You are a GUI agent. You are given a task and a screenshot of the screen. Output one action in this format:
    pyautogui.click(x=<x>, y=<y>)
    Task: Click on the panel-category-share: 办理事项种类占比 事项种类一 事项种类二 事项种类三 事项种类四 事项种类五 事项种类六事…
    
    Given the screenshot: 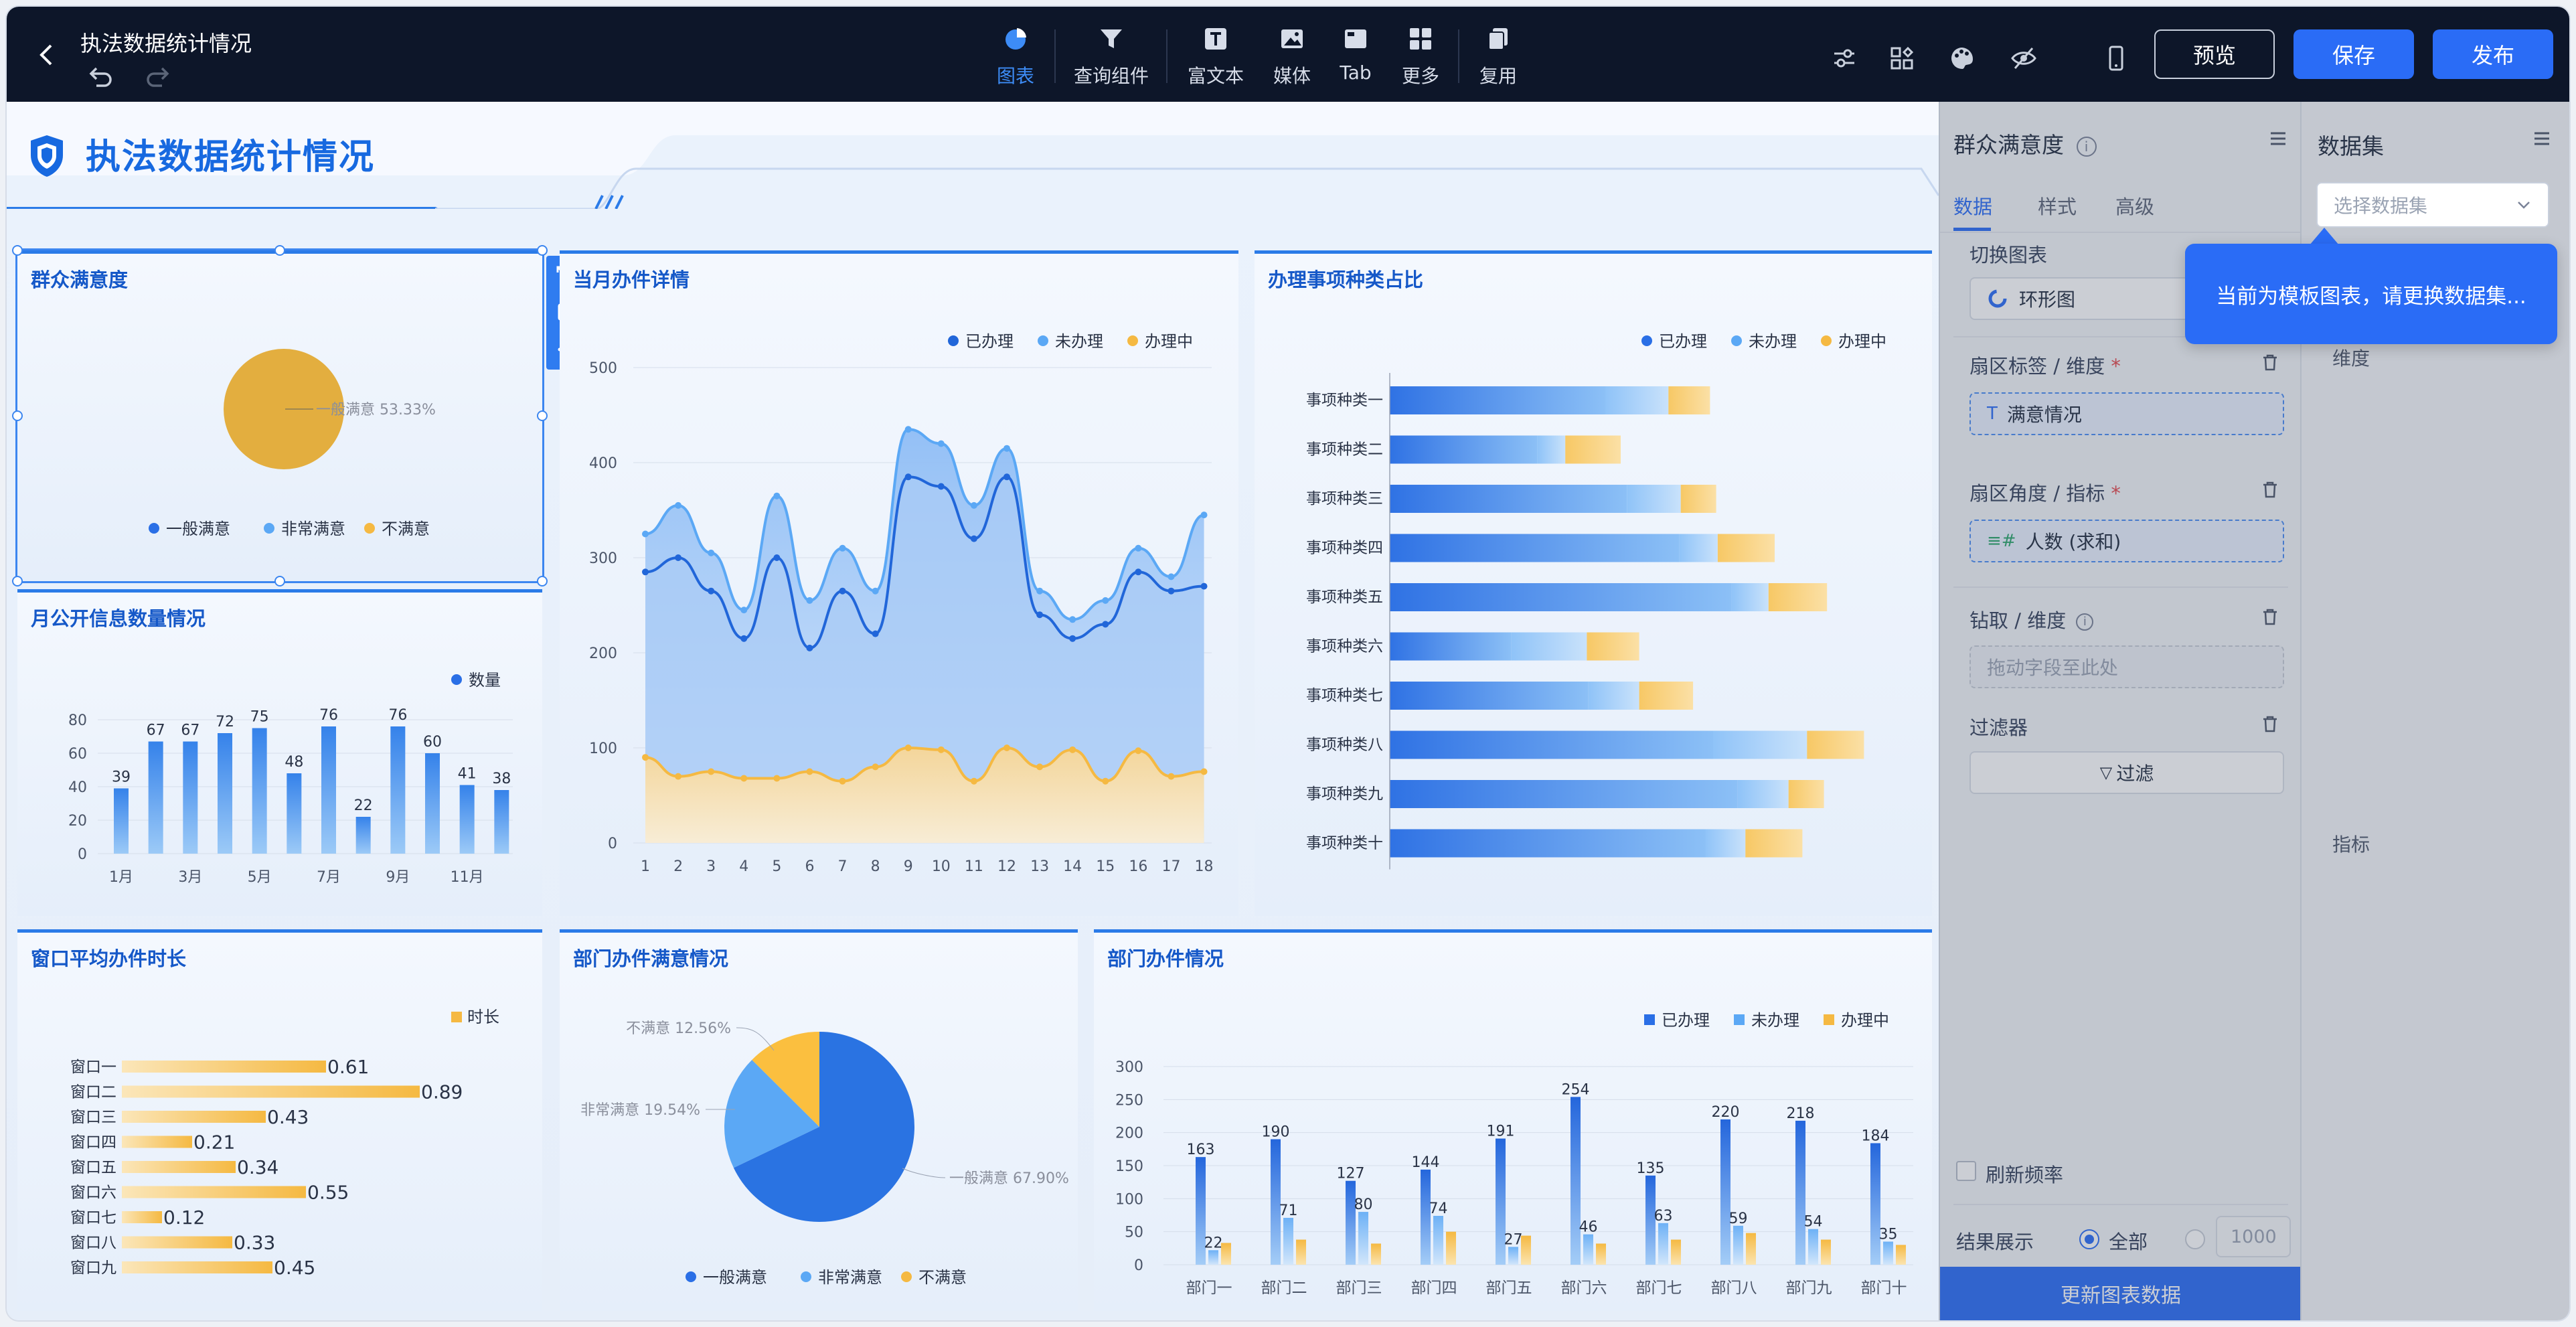 What is the action you would take?
    pyautogui.click(x=1594, y=583)
    